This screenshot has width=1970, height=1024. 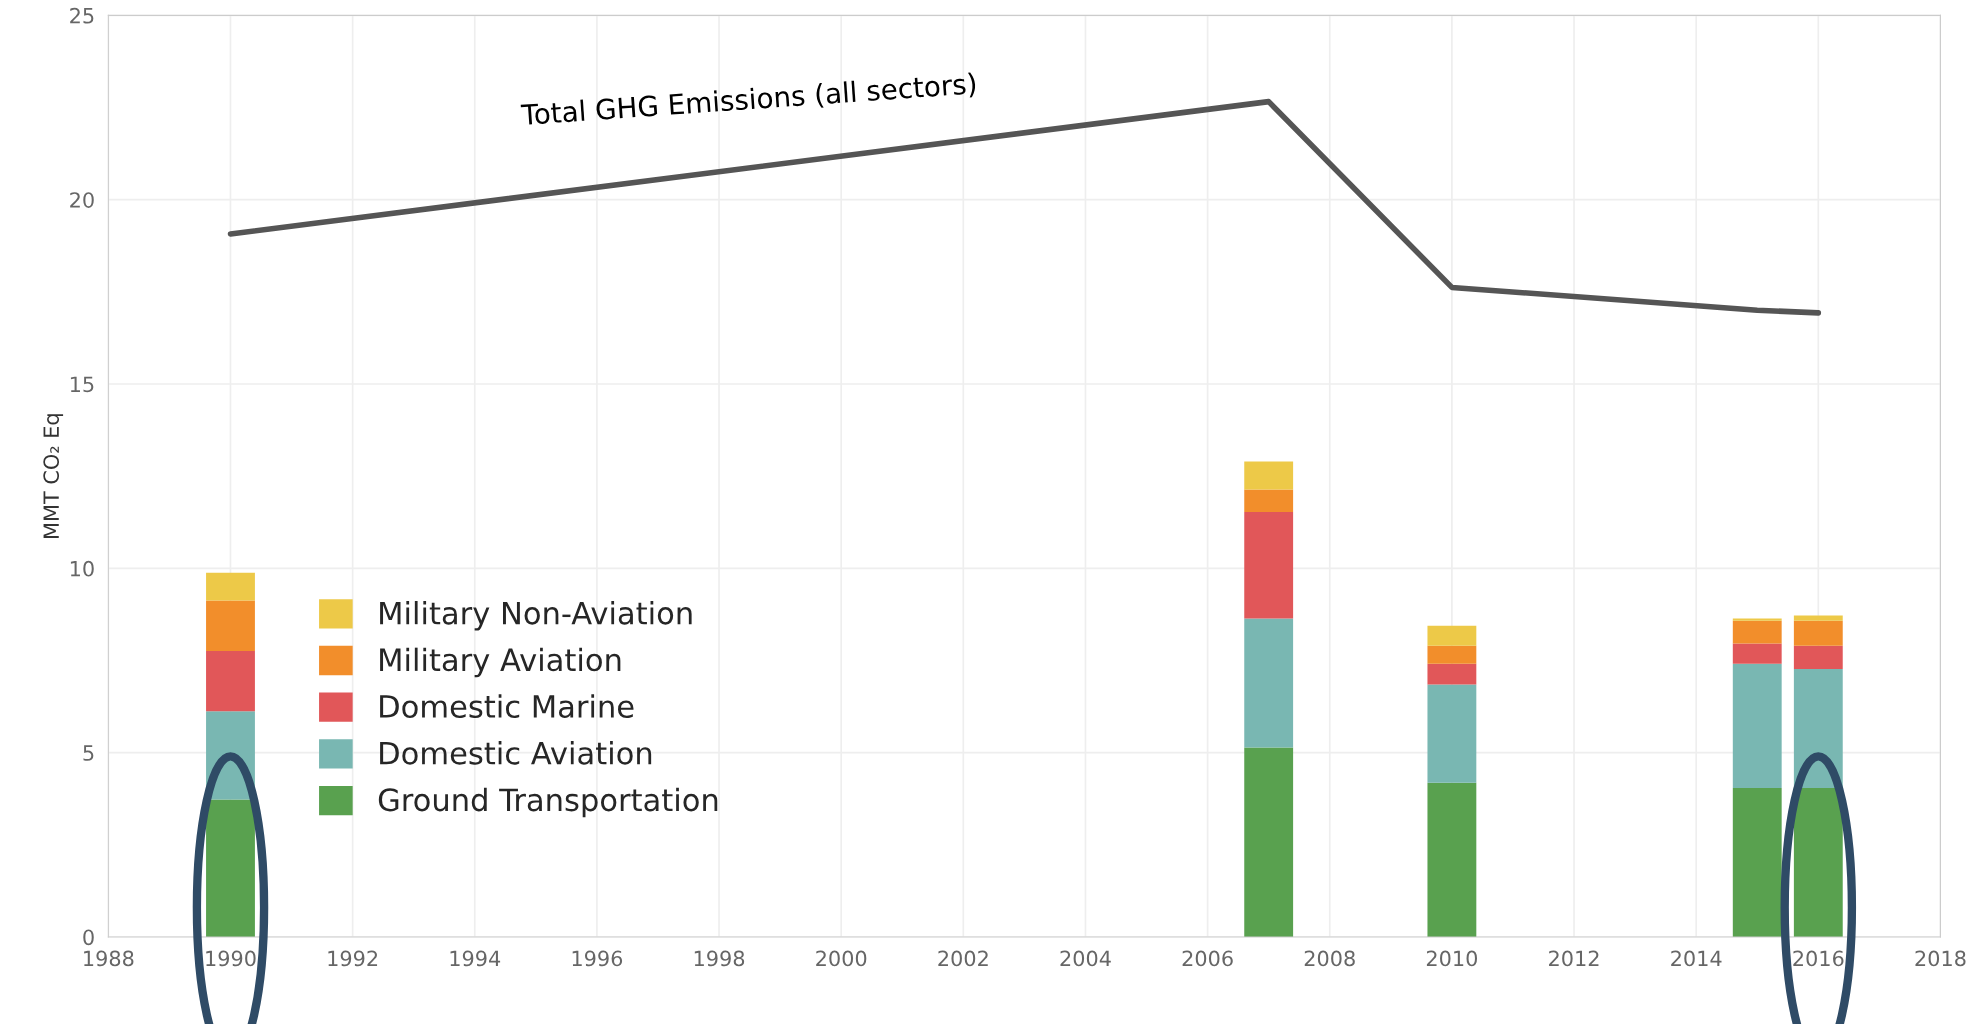 What do you see at coordinates (1207, 958) in the screenshot?
I see `x-tick-label: 2006` at bounding box center [1207, 958].